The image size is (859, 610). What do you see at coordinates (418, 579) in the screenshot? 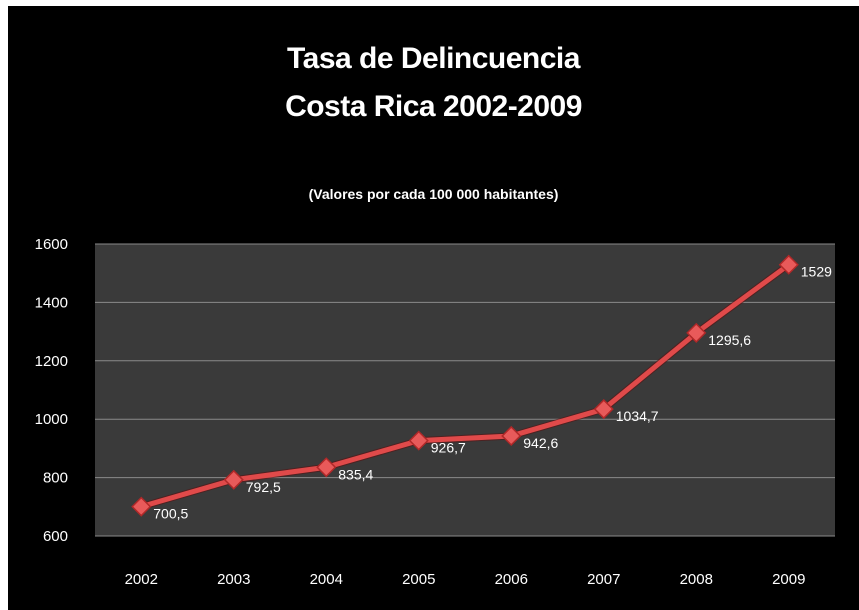
I see `x-tick-label: 2005` at bounding box center [418, 579].